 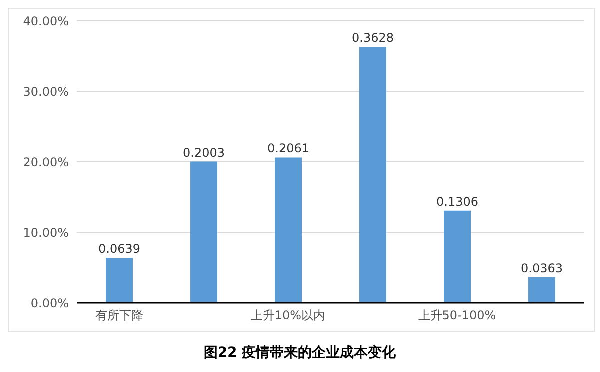 I want to click on data-label: 0.2061, so click(x=289, y=149).